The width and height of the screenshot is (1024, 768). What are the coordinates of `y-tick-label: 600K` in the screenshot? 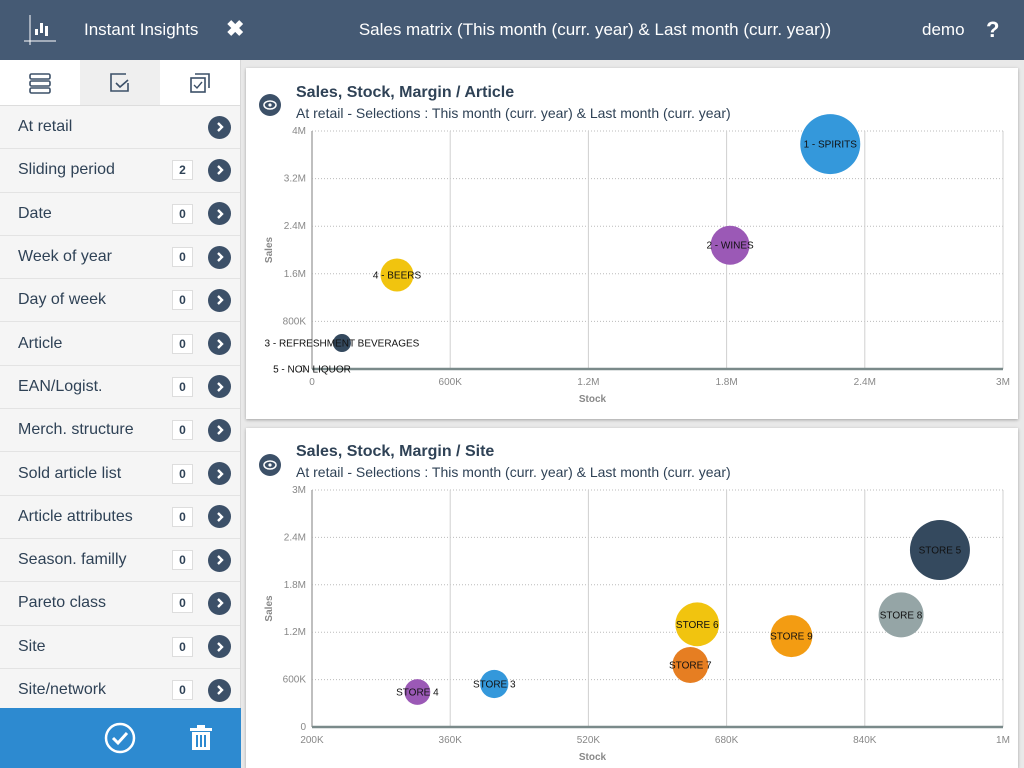 It's located at (295, 680).